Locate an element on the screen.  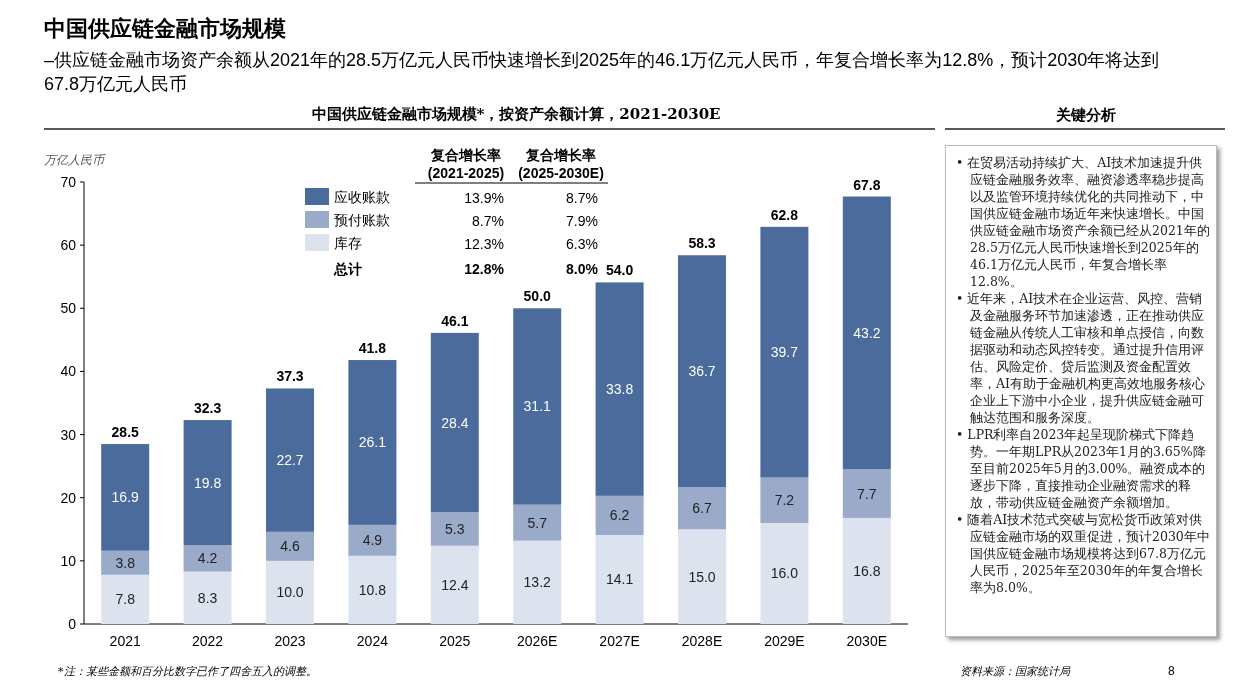
data-label: 3.8 is located at coordinates (125, 562).